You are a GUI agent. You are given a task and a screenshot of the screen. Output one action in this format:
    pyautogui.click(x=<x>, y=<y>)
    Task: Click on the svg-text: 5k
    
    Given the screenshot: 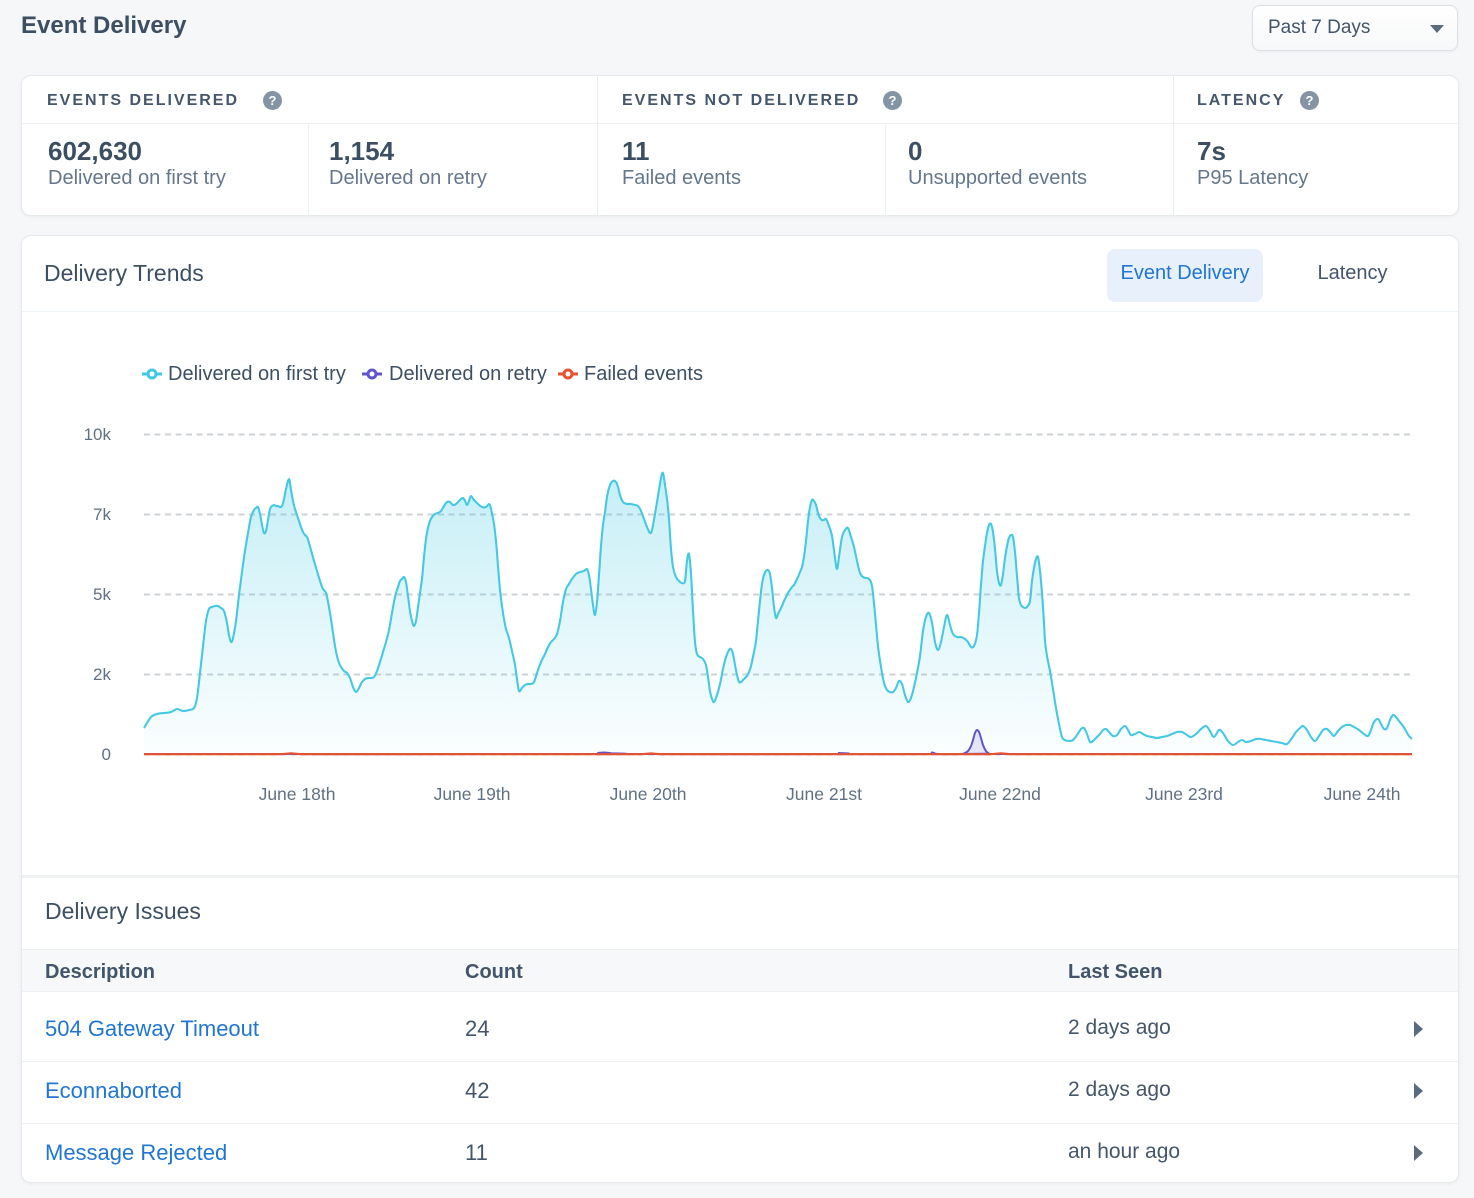 What is the action you would take?
    pyautogui.click(x=102, y=594)
    